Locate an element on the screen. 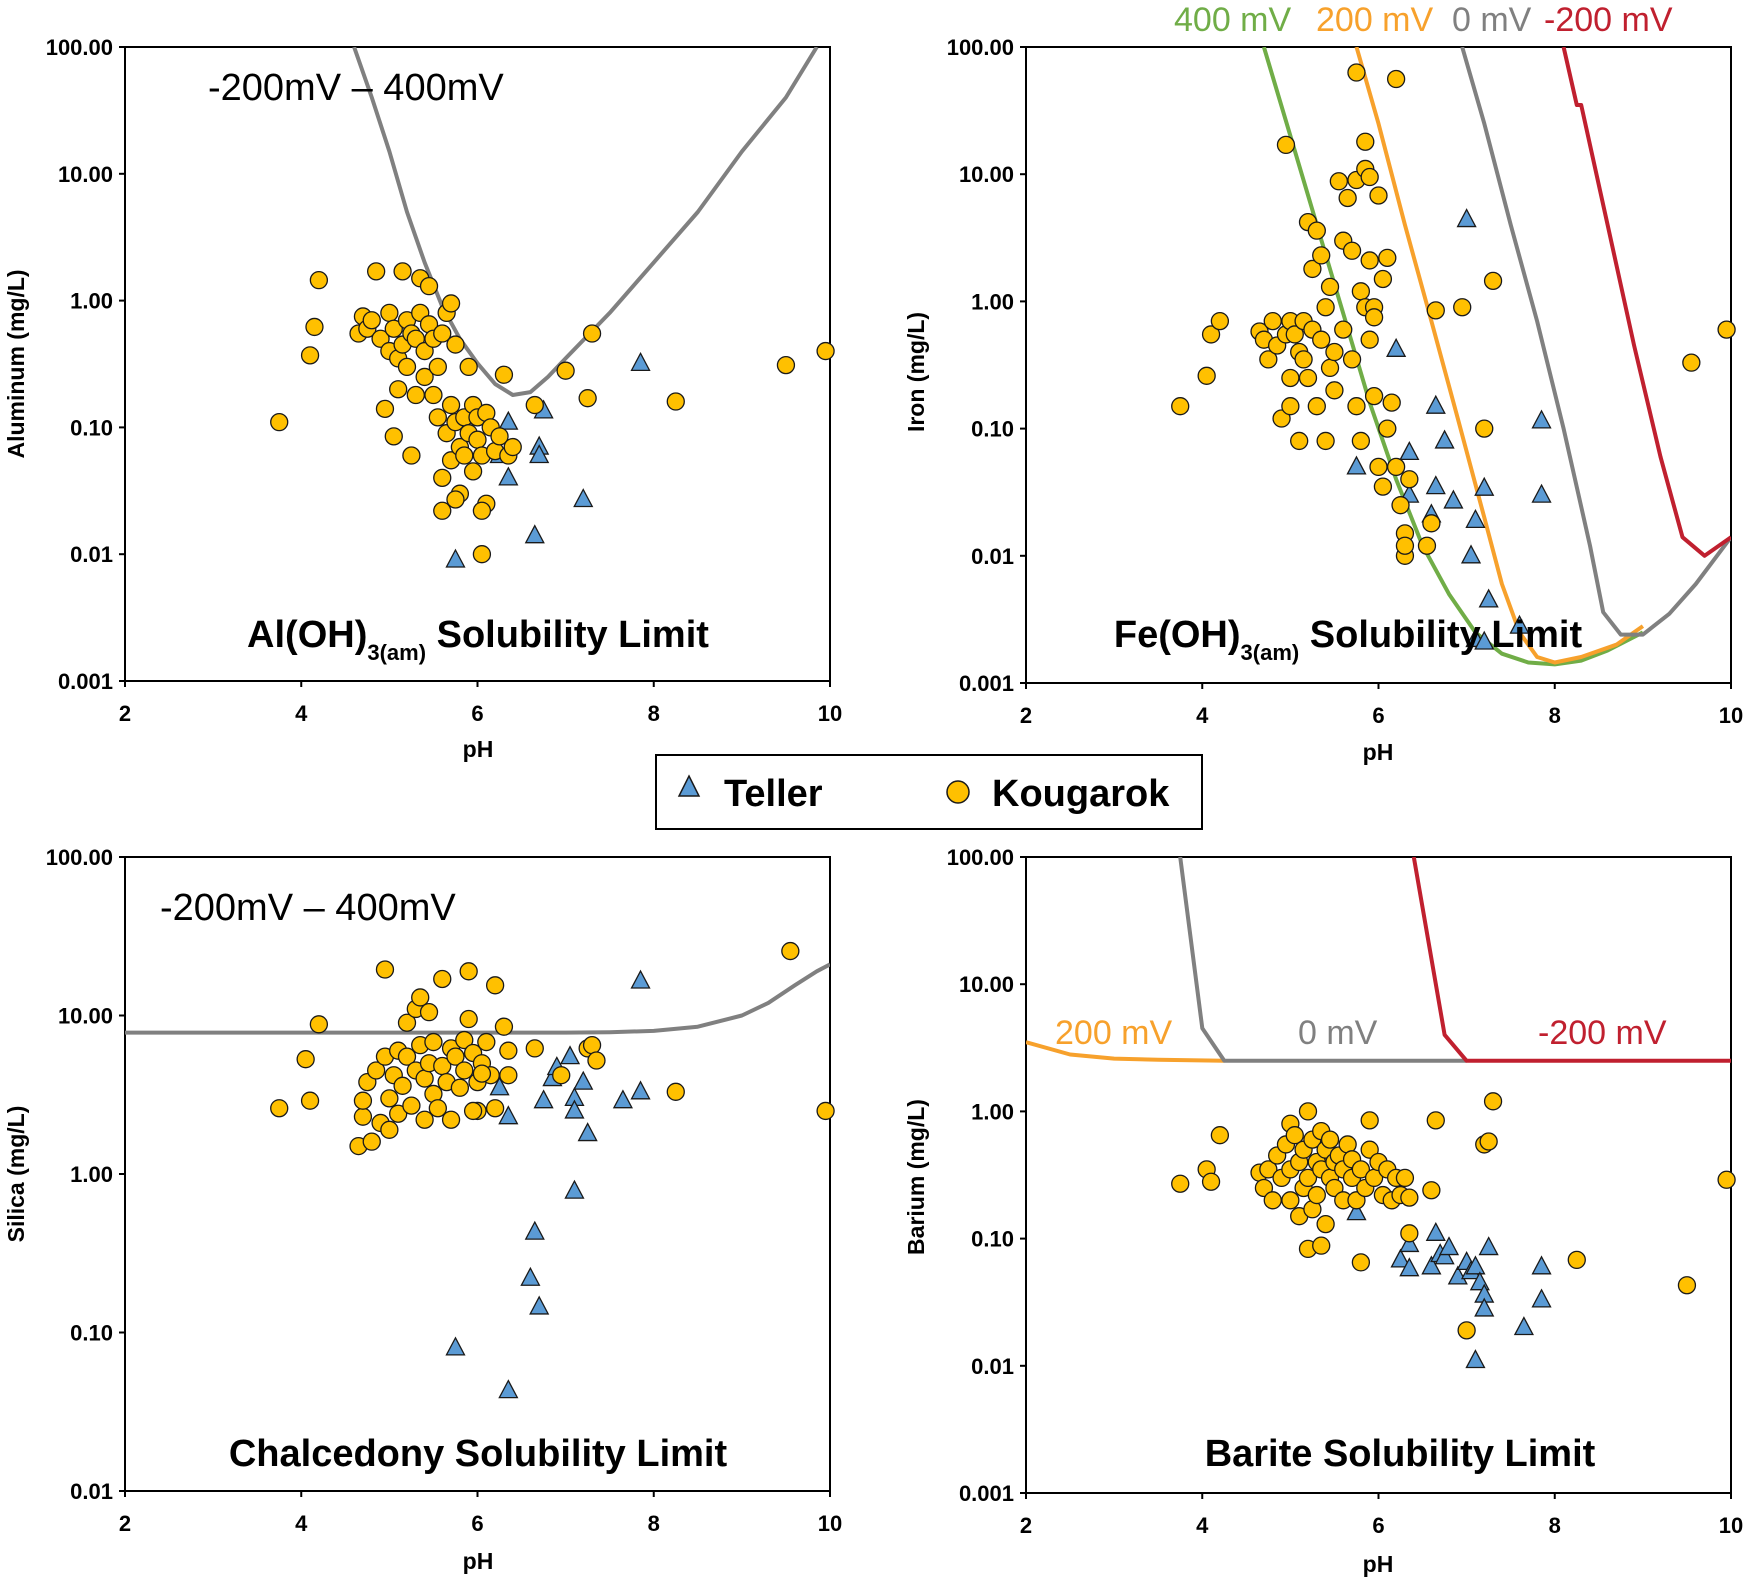 The image size is (1747, 1580). barium-chart-title: Barite Solubility Limit is located at coordinates (1400, 1454).